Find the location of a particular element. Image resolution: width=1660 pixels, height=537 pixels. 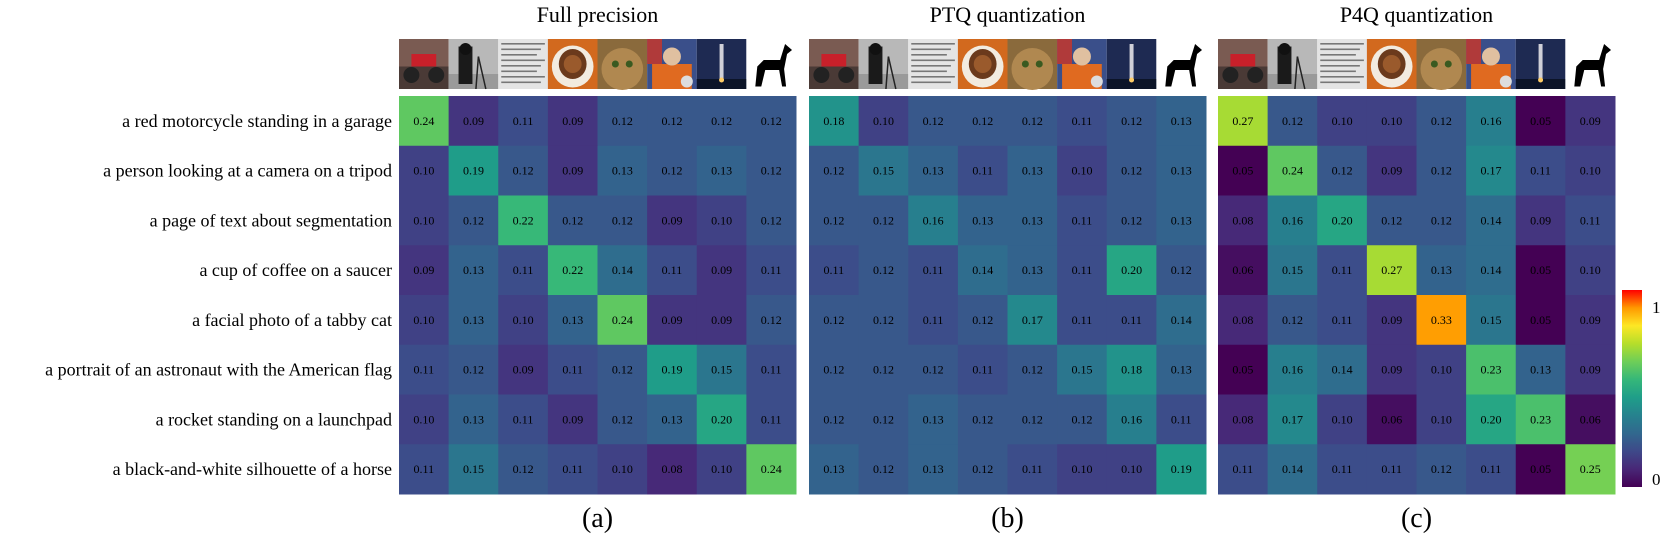

colorbar-gradient is located at coordinates (1632, 388).